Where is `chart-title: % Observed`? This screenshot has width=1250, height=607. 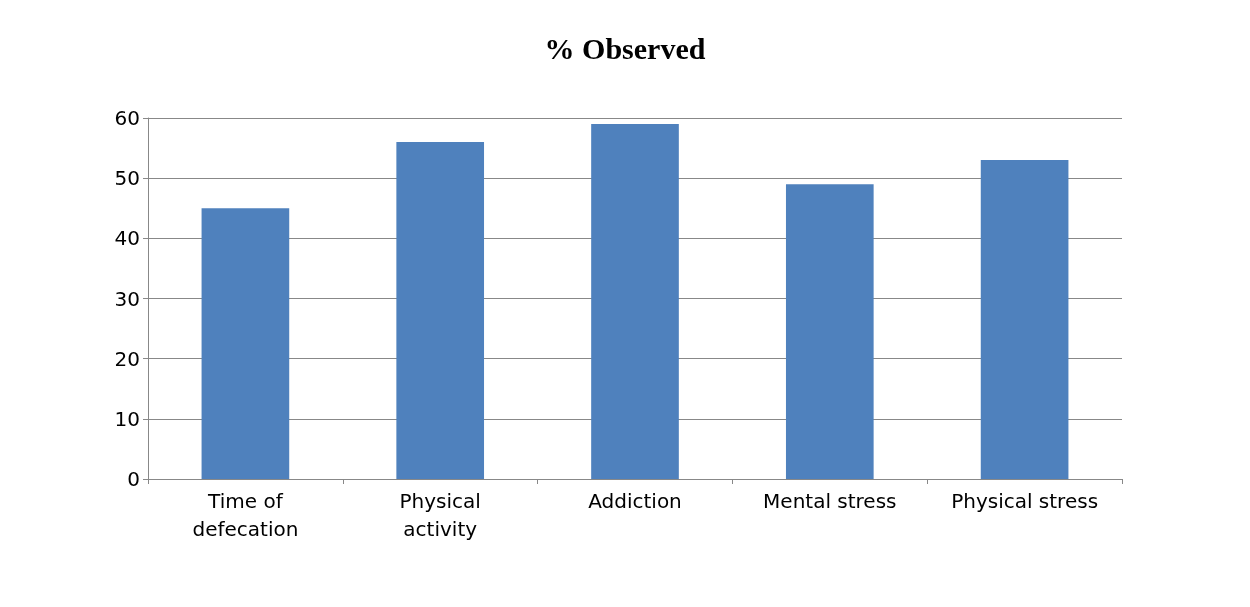 chart-title: % Observed is located at coordinates (625, 48).